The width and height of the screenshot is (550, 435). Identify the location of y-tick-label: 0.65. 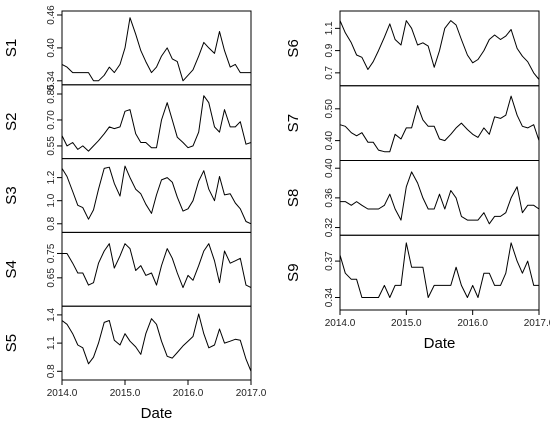
(51, 278).